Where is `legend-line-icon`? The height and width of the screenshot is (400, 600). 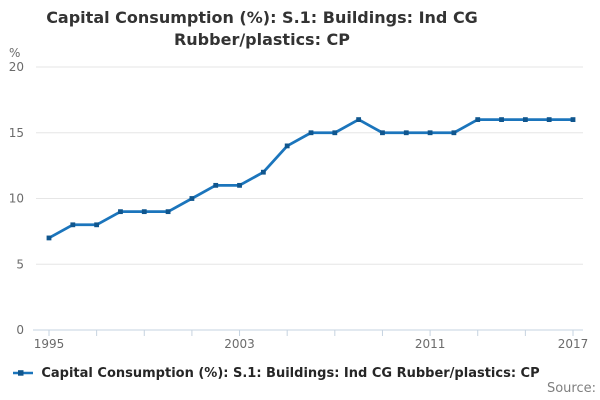
legend-line-icon is located at coordinates (23, 373).